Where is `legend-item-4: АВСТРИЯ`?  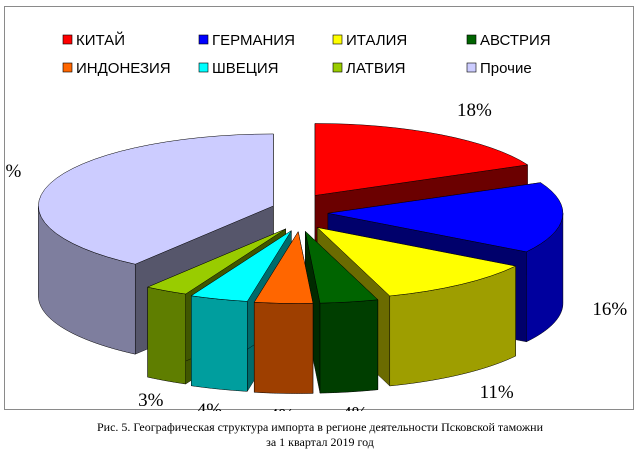 legend-item-4: АВСТРИЯ is located at coordinates (508, 40).